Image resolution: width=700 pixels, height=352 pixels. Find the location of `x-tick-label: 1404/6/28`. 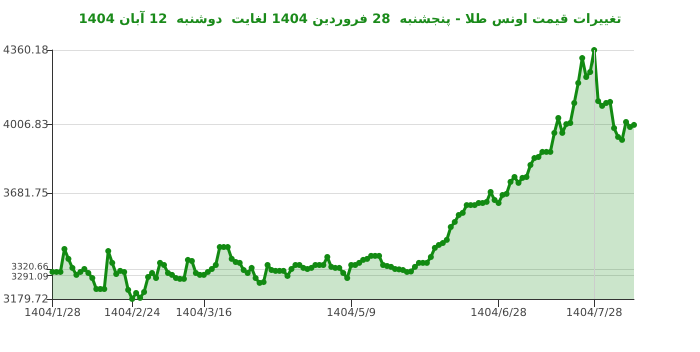

x-tick-label: 1404/6/28 is located at coordinates (498, 312).